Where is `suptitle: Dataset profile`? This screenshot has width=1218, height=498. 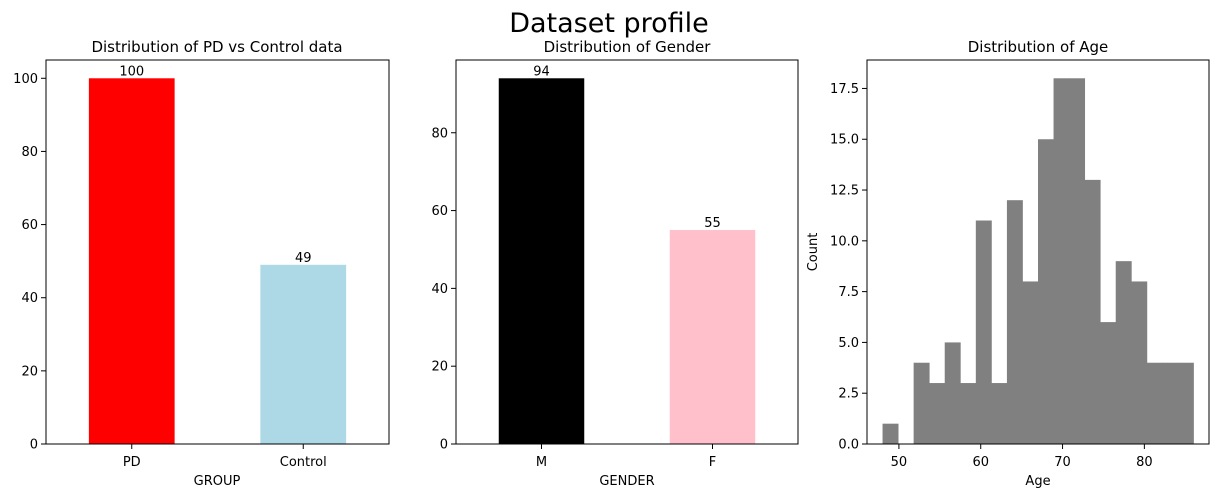
suptitle: Dataset profile is located at coordinates (609, 23).